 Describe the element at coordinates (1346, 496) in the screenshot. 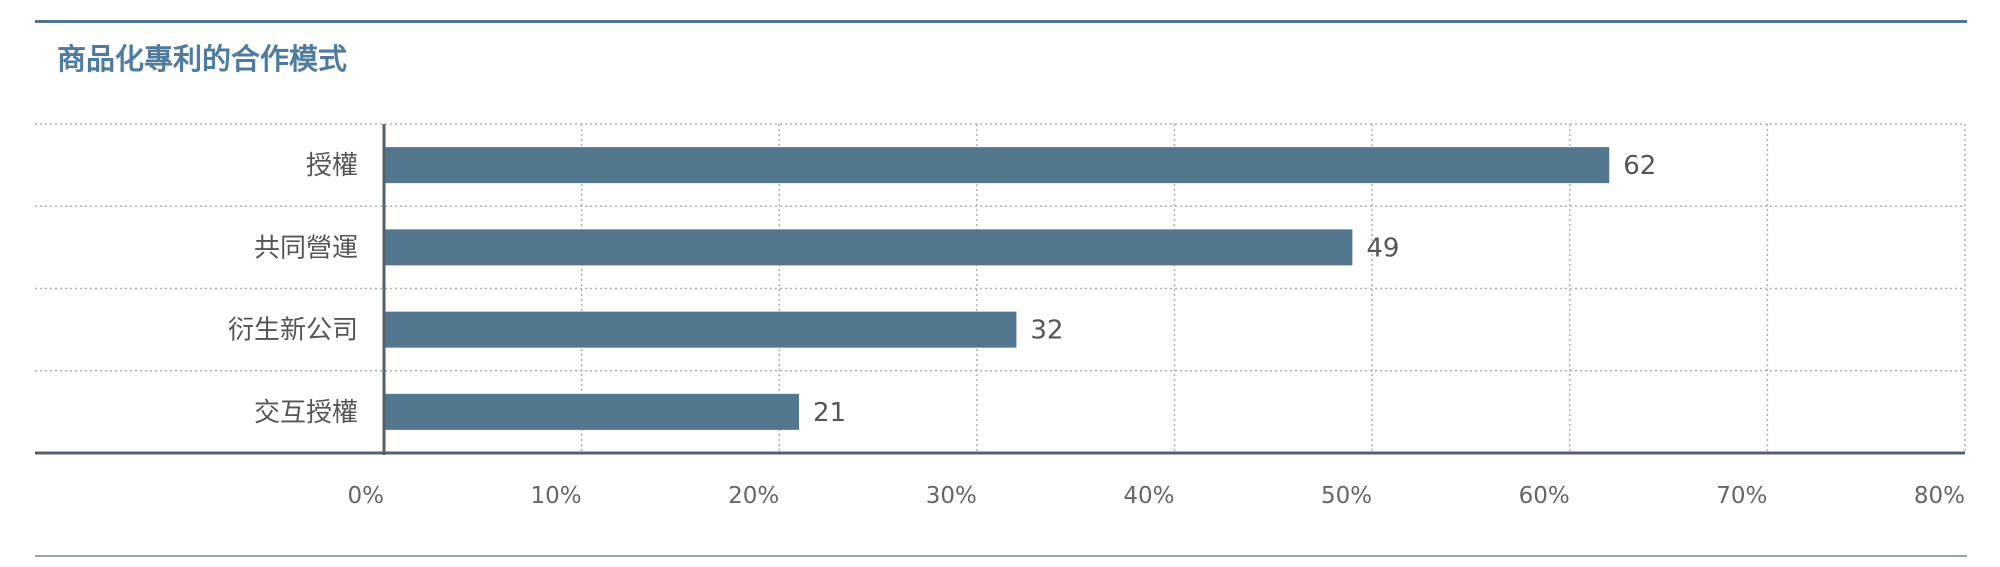

I see `x-tick-label: 50%` at that location.